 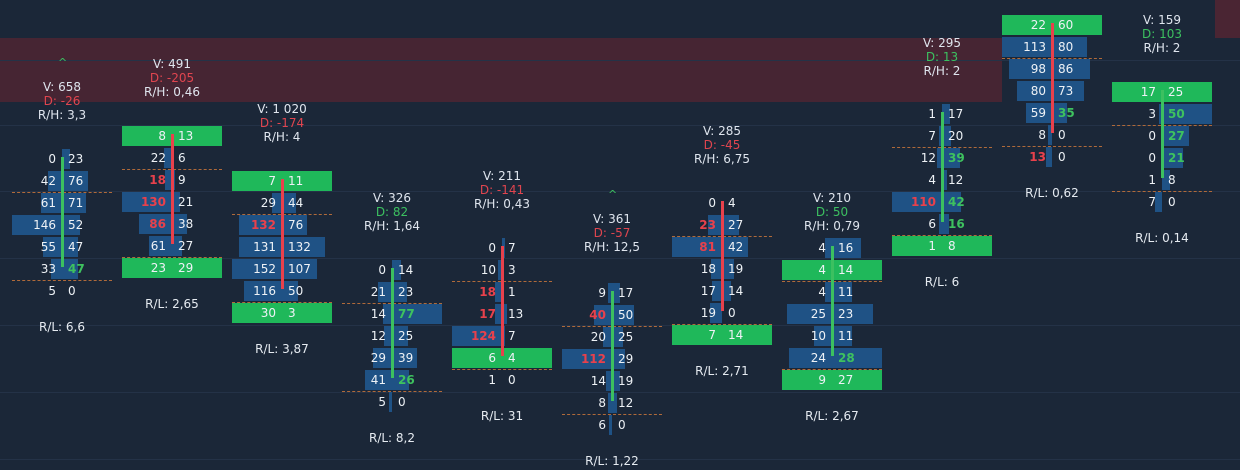 I want to click on price-level-row: 20 25, so click(x=612, y=337).